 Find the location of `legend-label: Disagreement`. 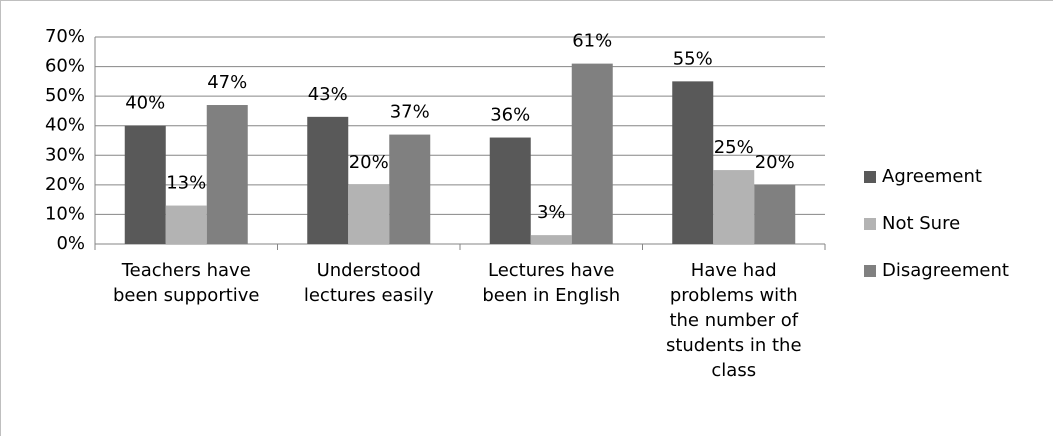

legend-label: Disagreement is located at coordinates (945, 270).